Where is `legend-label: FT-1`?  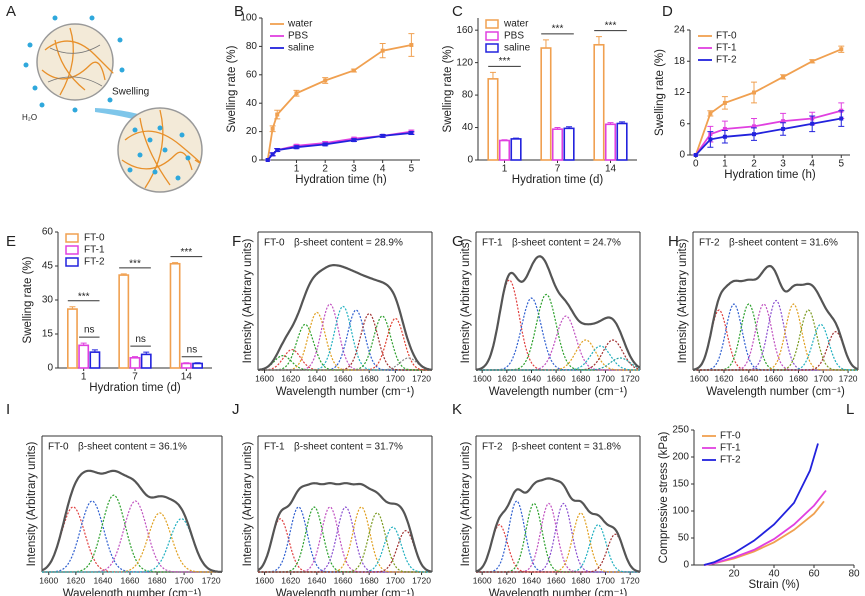
legend-label: FT-1 is located at coordinates (726, 48).